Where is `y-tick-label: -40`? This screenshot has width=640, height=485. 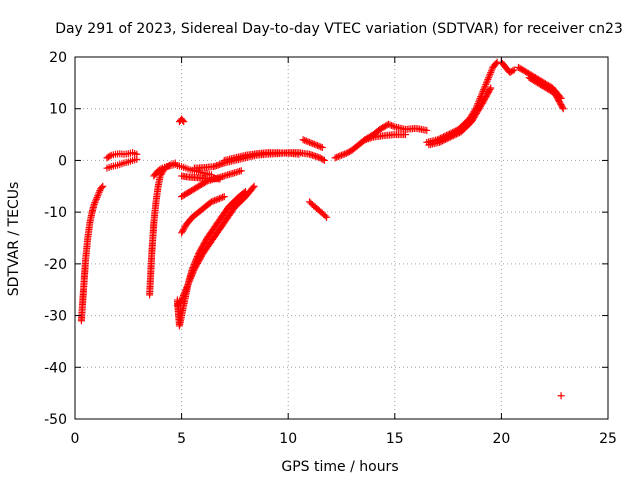 y-tick-label: -40 is located at coordinates (55, 368).